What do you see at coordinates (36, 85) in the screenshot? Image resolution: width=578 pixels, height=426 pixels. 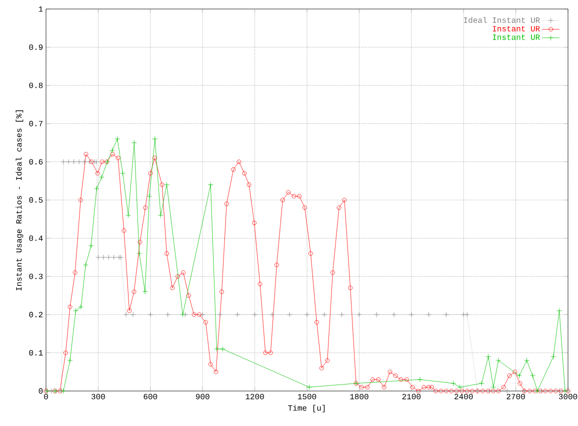 I see `y-tick-label: 0.8` at bounding box center [36, 85].